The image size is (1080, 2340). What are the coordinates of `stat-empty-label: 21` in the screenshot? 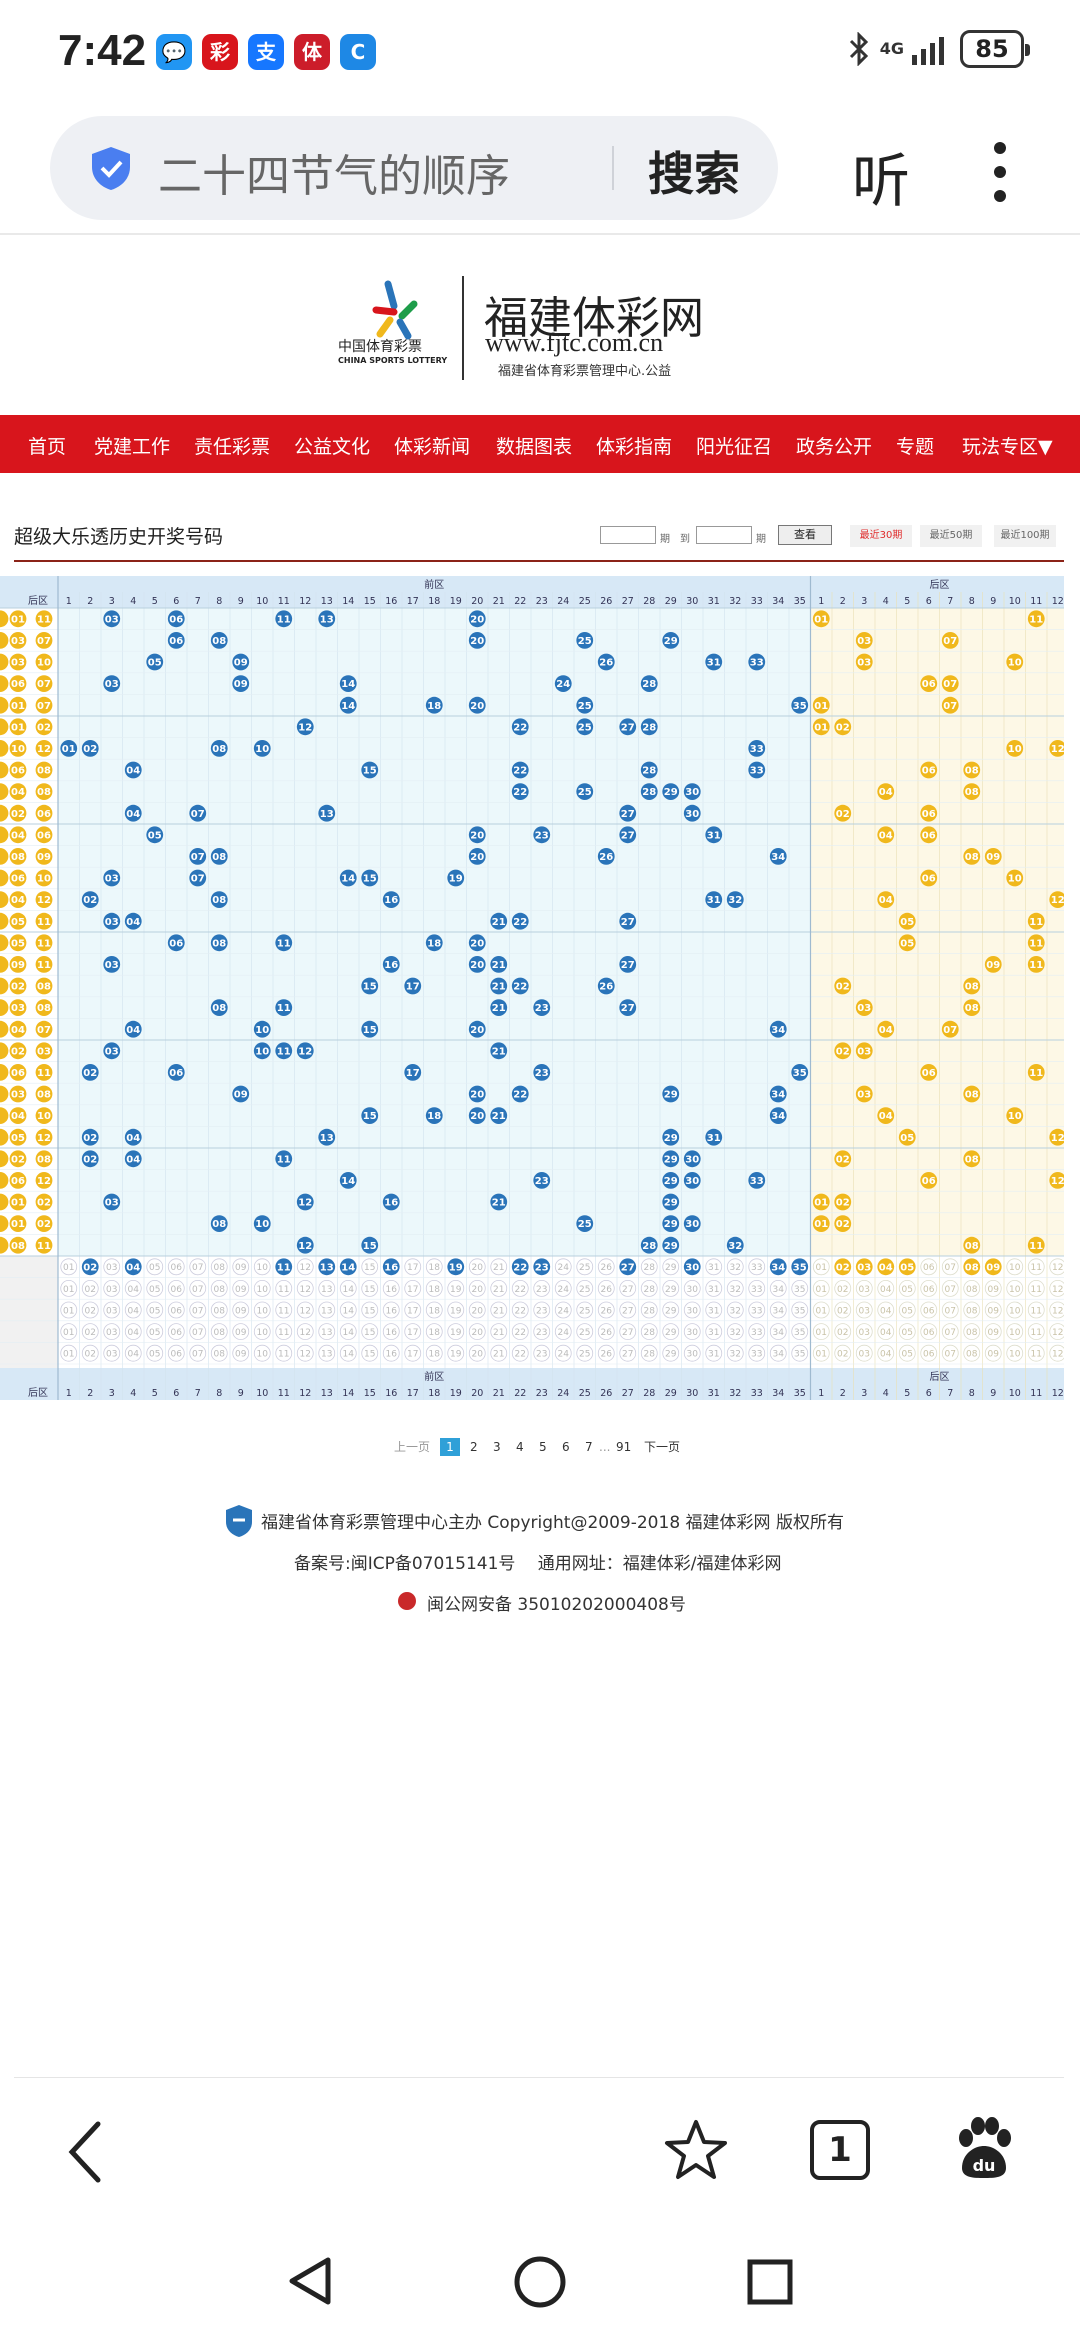 It's located at (498, 1290).